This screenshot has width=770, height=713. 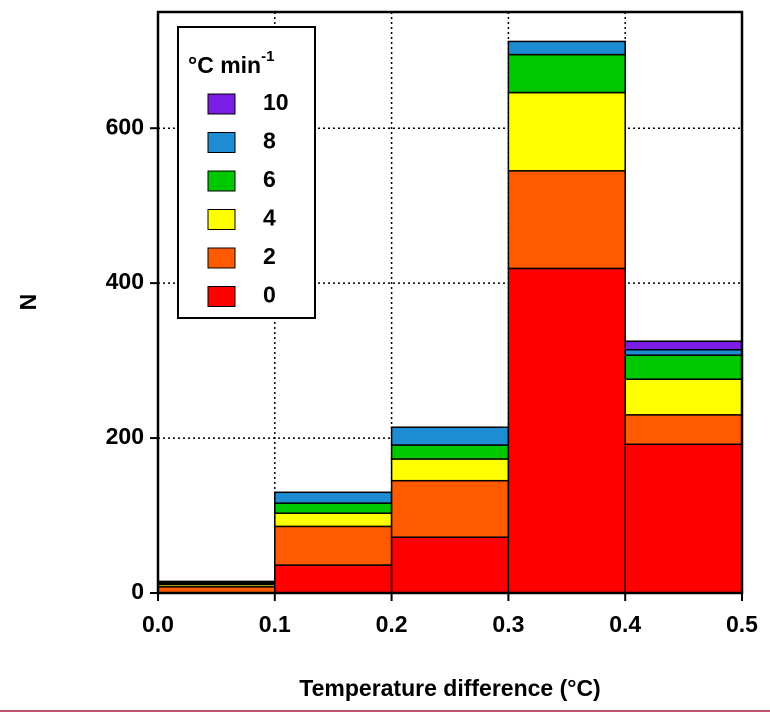 I want to click on y-axis-label: N, so click(x=28, y=302).